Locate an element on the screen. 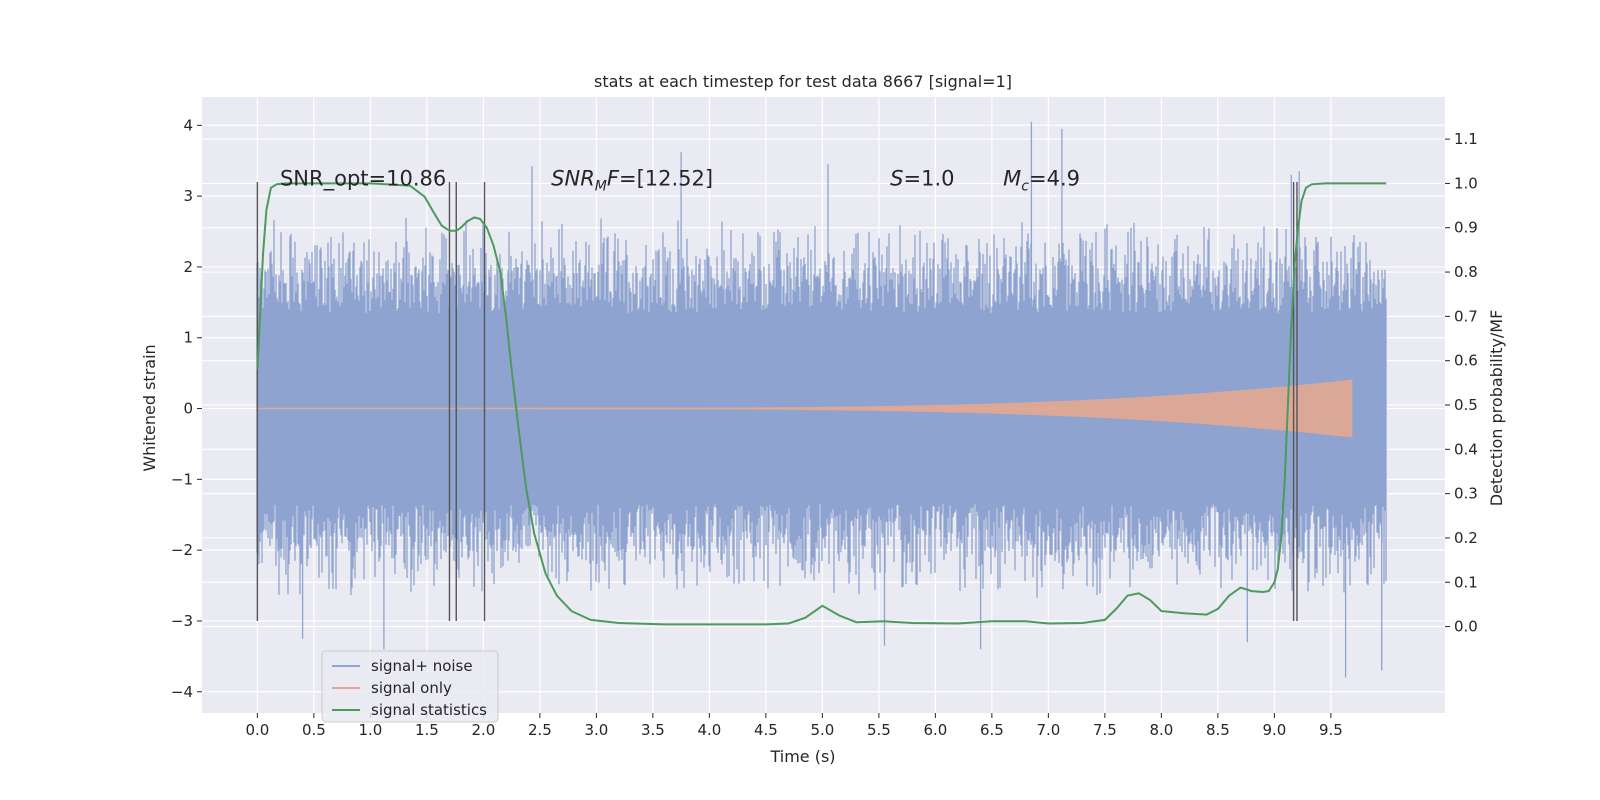  y-left-tick-label: 2 is located at coordinates (188, 267).